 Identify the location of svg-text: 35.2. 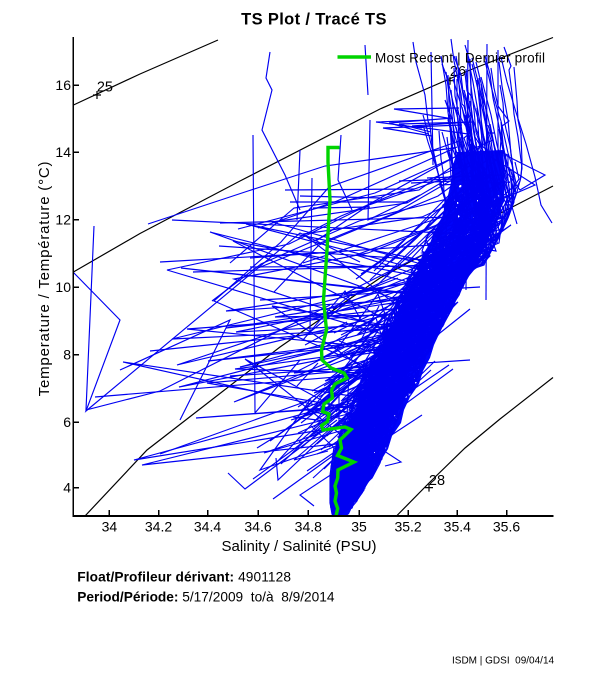
(407, 527).